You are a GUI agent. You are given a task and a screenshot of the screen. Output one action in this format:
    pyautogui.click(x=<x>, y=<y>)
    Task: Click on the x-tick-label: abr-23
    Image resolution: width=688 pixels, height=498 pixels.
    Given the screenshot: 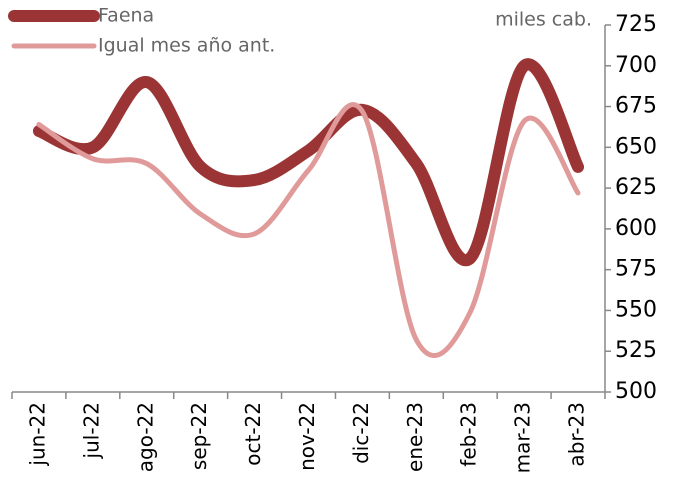 What is the action you would take?
    pyautogui.click(x=577, y=434)
    